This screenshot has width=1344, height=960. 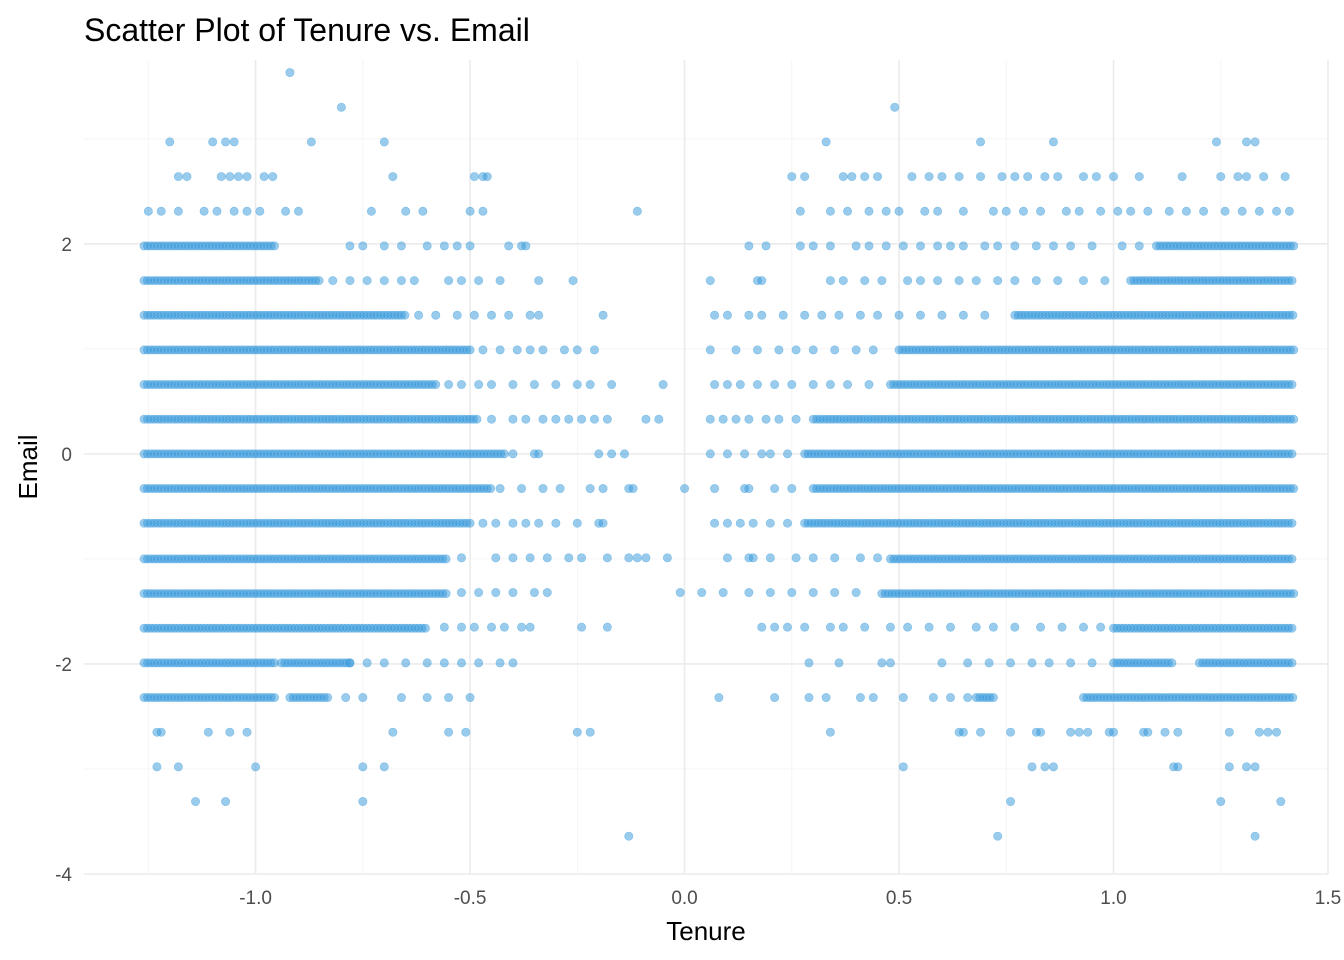 I want to click on x-tick-label: 0.5, so click(x=899, y=898).